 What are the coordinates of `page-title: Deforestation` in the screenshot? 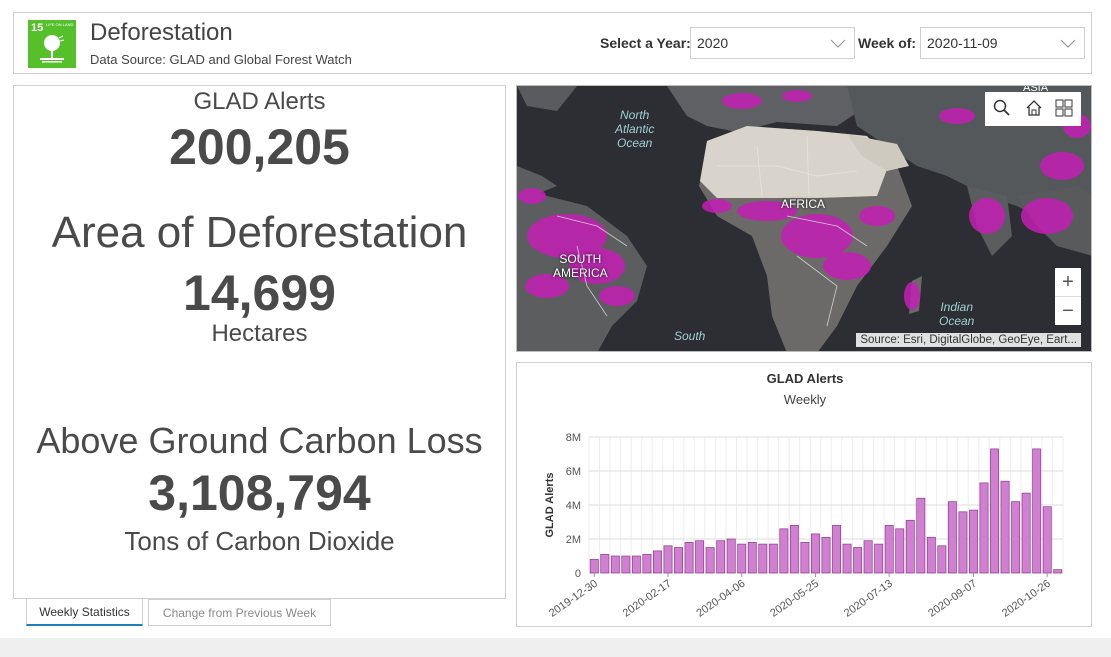 It's located at (161, 32).